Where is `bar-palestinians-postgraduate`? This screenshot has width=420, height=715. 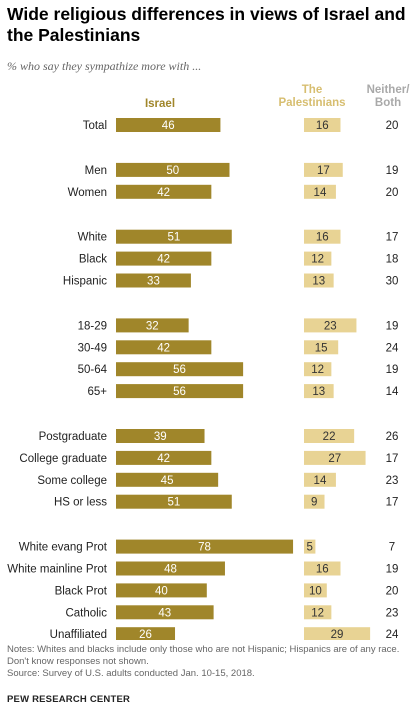
bar-palestinians-postgraduate is located at coordinates (329, 436).